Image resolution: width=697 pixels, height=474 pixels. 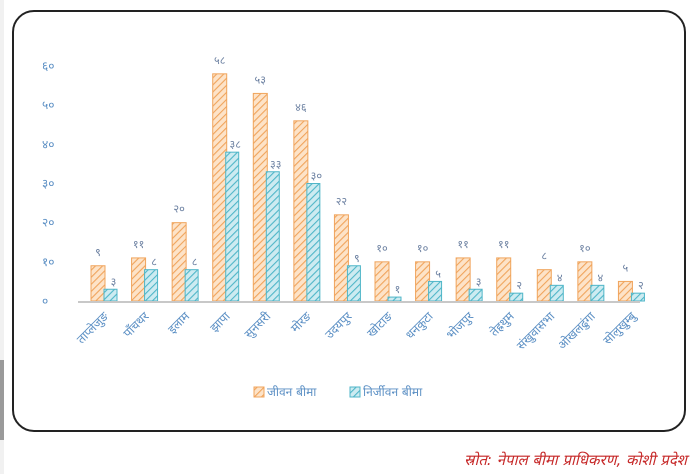 I want to click on source-note: स्रोत: नेपाल बीमा प्राधिकरण, कोशी प्रदेश, so click(x=575, y=460).